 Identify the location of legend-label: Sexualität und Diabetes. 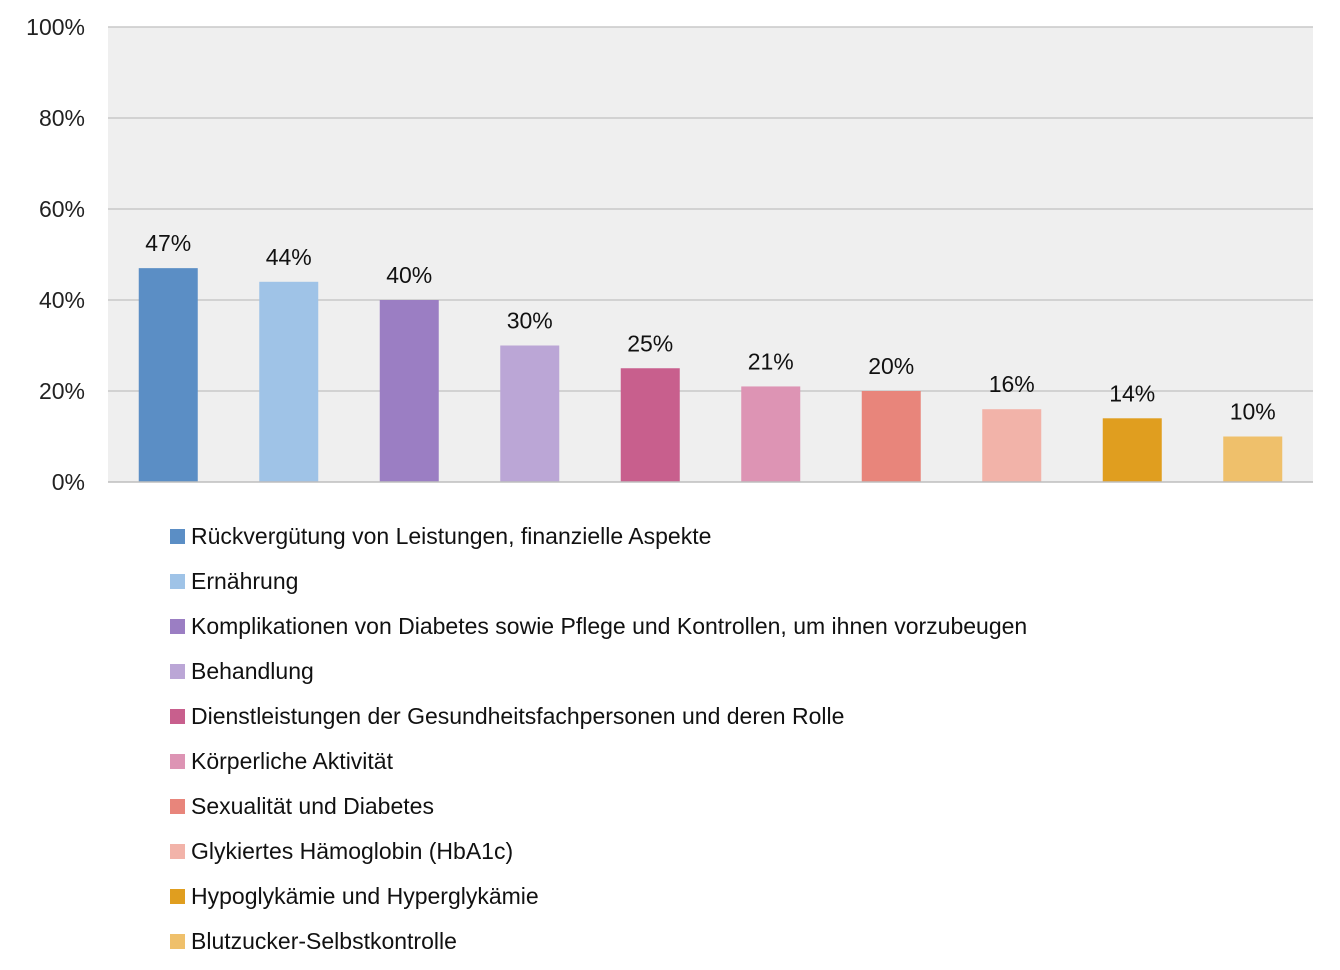
(312, 806).